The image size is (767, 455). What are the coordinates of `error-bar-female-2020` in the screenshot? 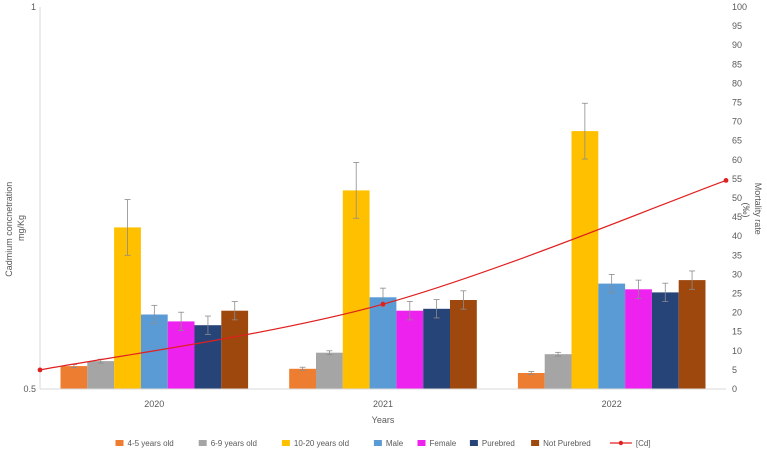 It's located at (181, 321).